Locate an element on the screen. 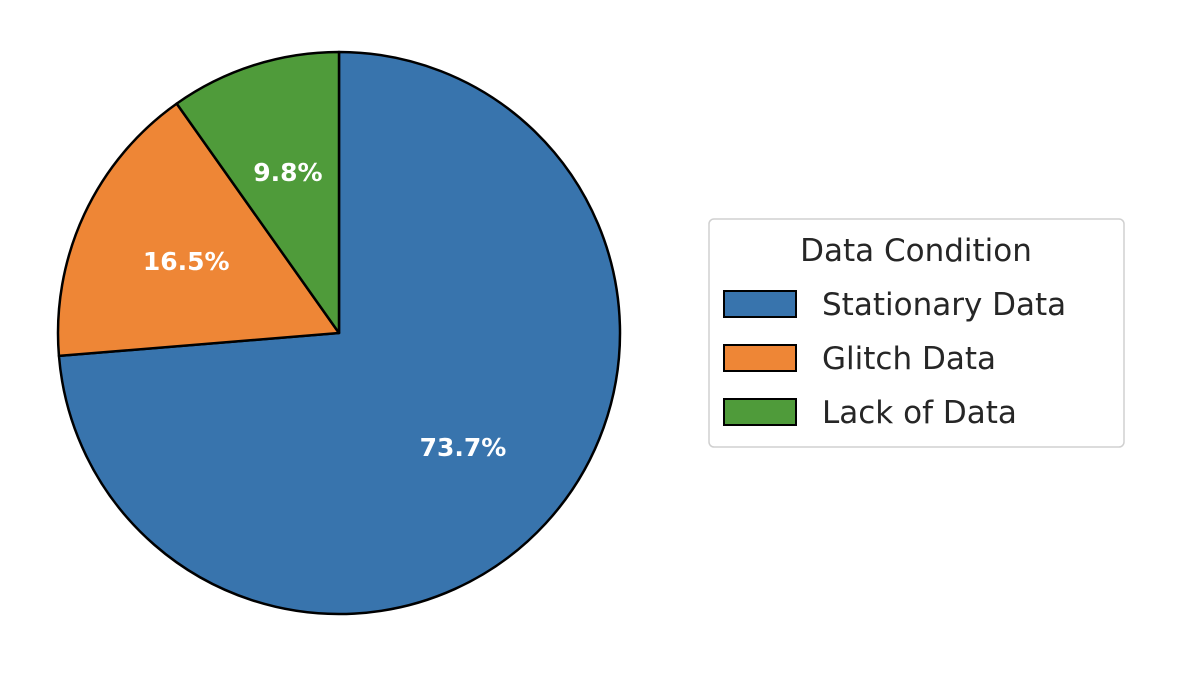 The image size is (1180, 676). pie-label-lack-of-data: 9.8% is located at coordinates (287, 172).